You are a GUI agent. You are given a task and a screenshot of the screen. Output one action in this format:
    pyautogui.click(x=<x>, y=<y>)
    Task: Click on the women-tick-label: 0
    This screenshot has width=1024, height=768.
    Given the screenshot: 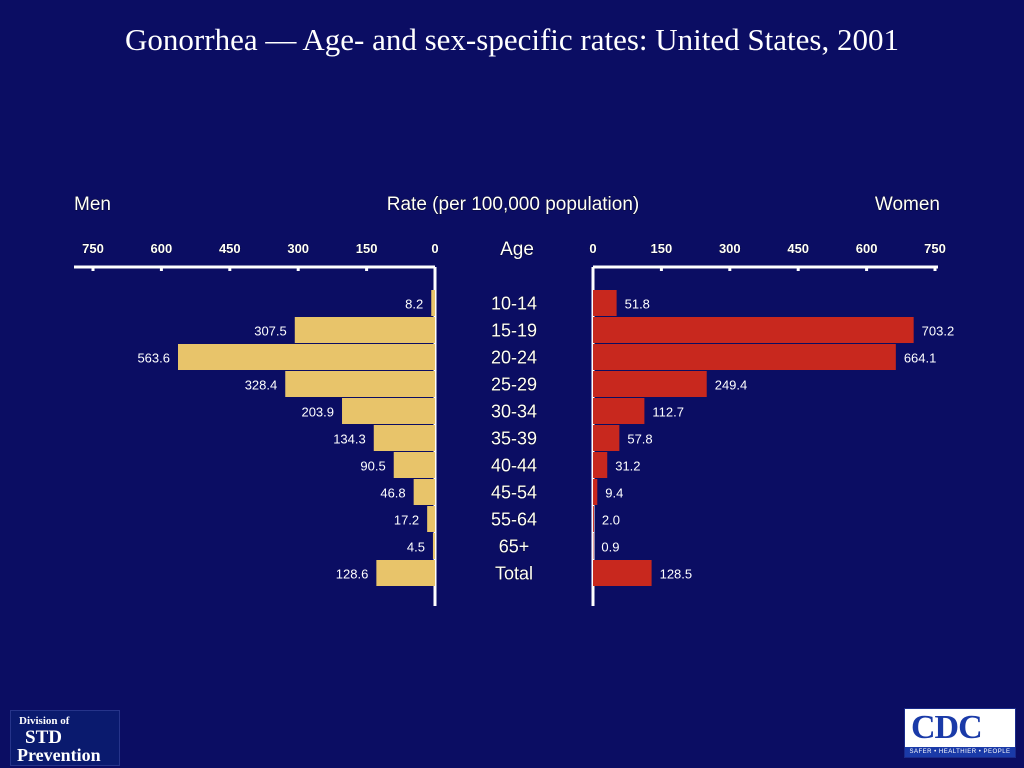 What is the action you would take?
    pyautogui.click(x=592, y=248)
    